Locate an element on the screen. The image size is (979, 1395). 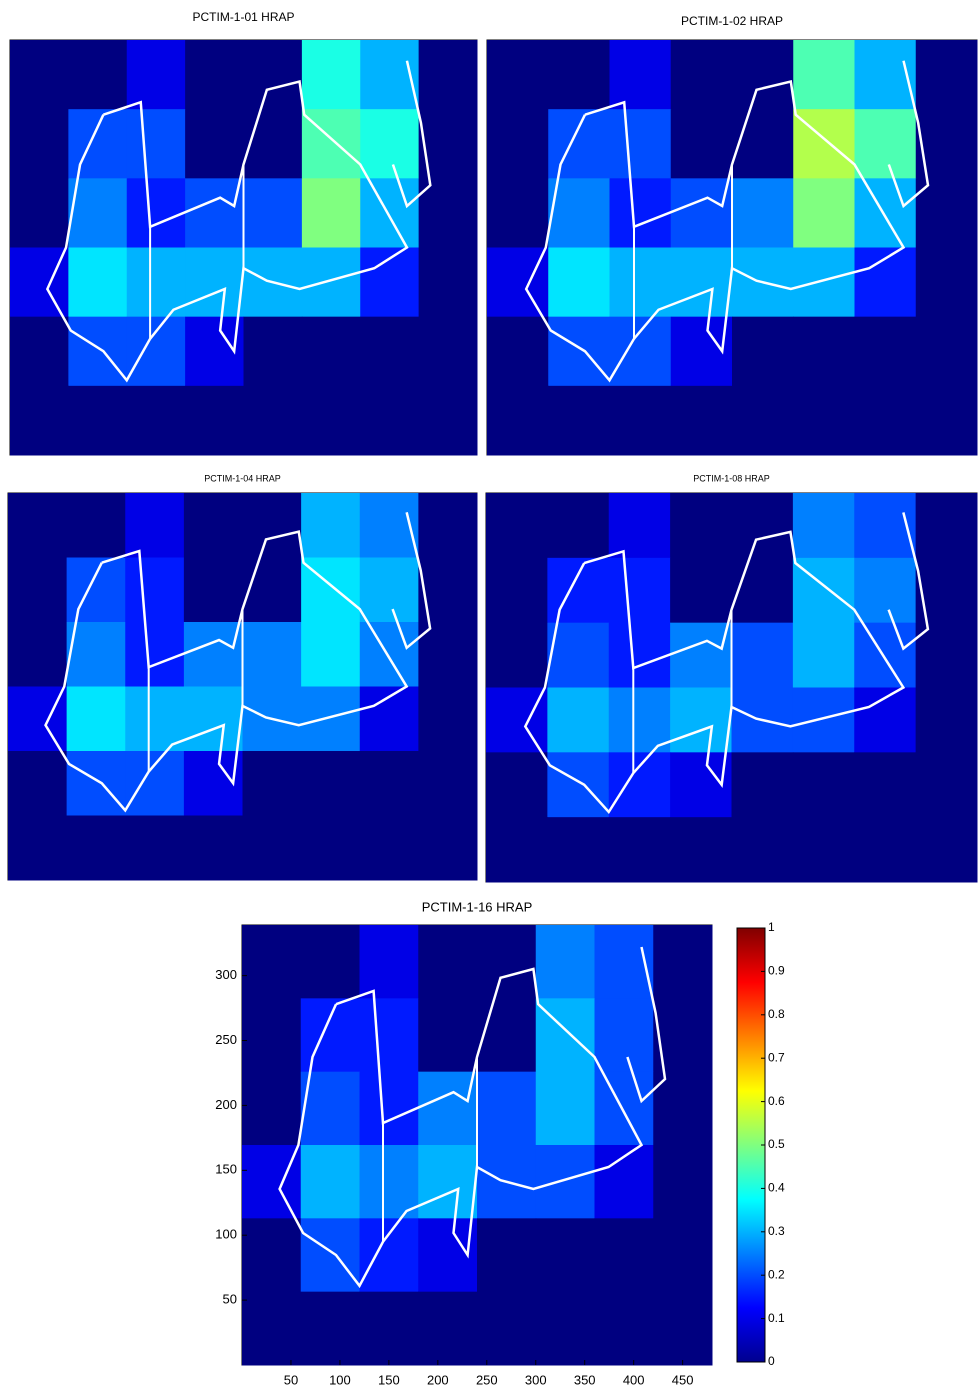
panel-title: PCTIM-1-01 HRAP is located at coordinates (243, 17).